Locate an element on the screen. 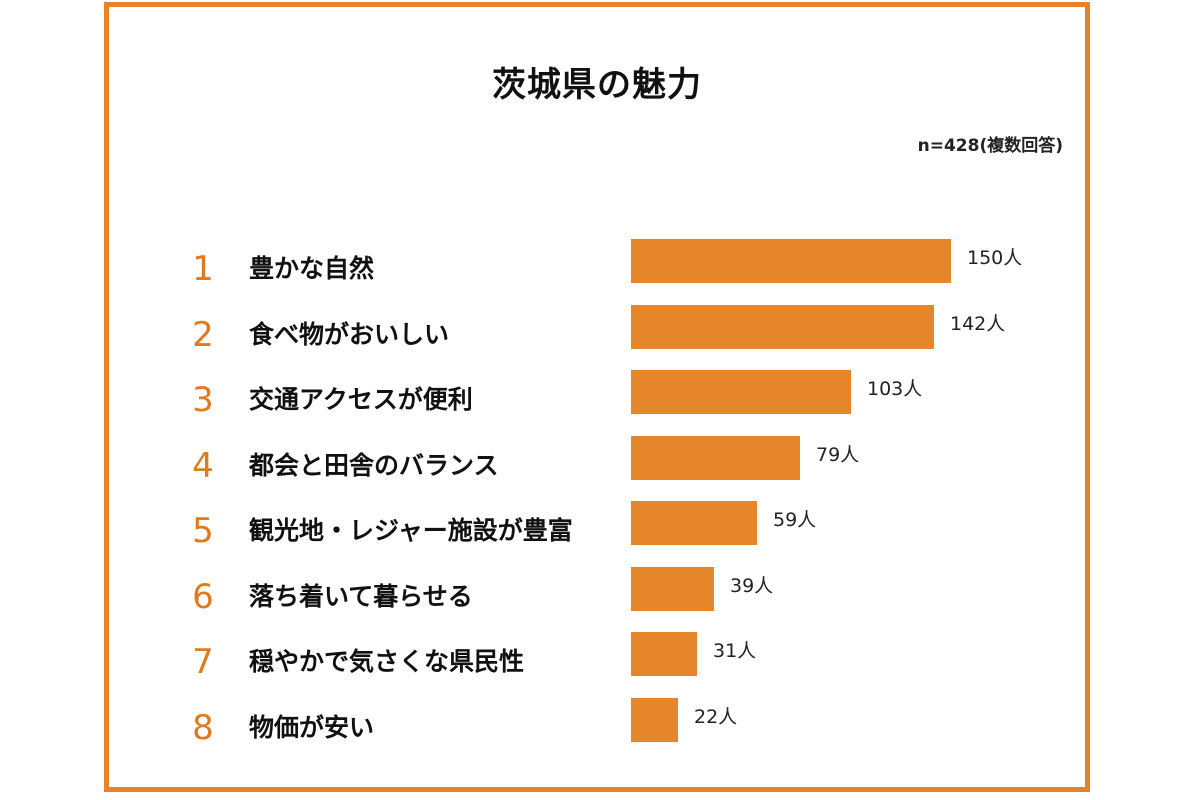 This screenshot has width=1200, height=800. rank-number: 6 is located at coordinates (203, 596).